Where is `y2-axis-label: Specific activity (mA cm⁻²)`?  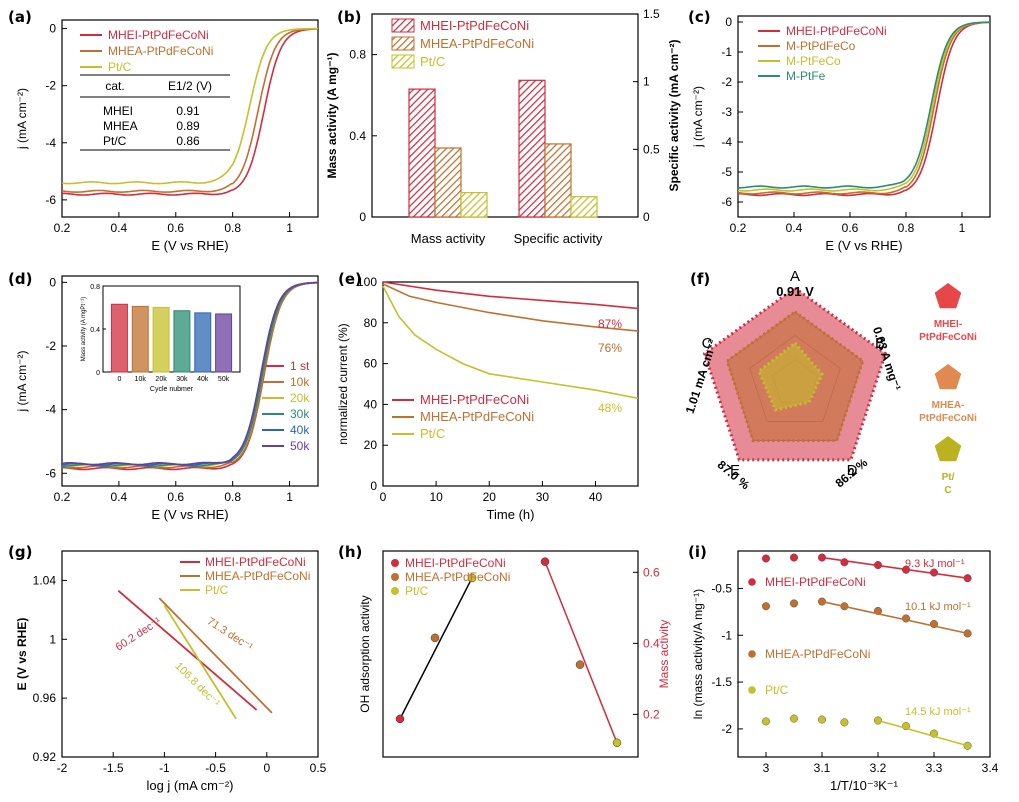 y2-axis-label: Specific activity (mA cm⁻²) is located at coordinates (674, 116).